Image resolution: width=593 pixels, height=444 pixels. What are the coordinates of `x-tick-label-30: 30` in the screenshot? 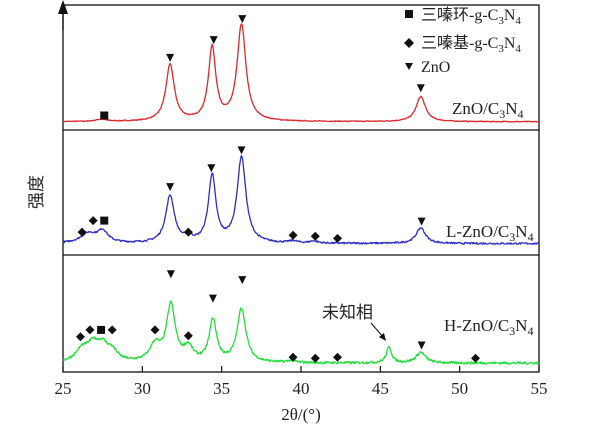 It's located at (142, 388).